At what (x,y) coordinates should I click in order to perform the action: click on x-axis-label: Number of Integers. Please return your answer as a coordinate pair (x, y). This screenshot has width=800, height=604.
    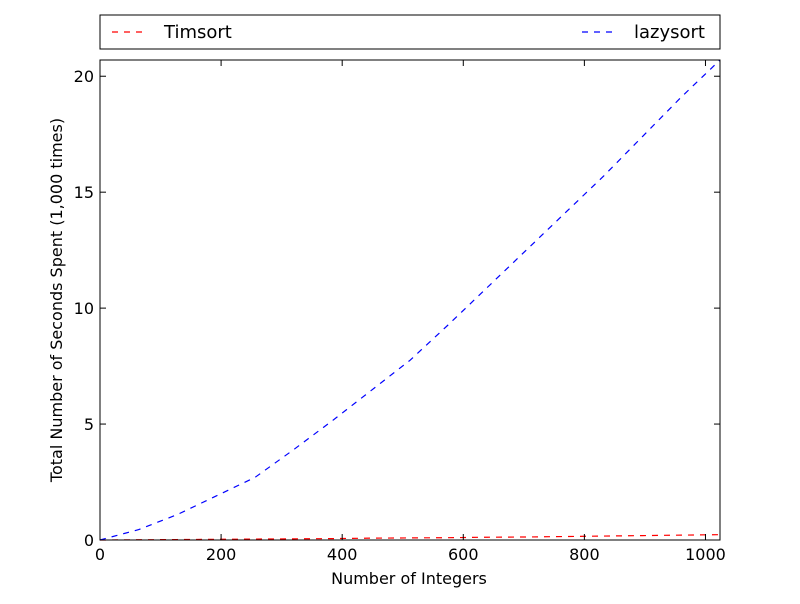
    Looking at the image, I should click on (409, 578).